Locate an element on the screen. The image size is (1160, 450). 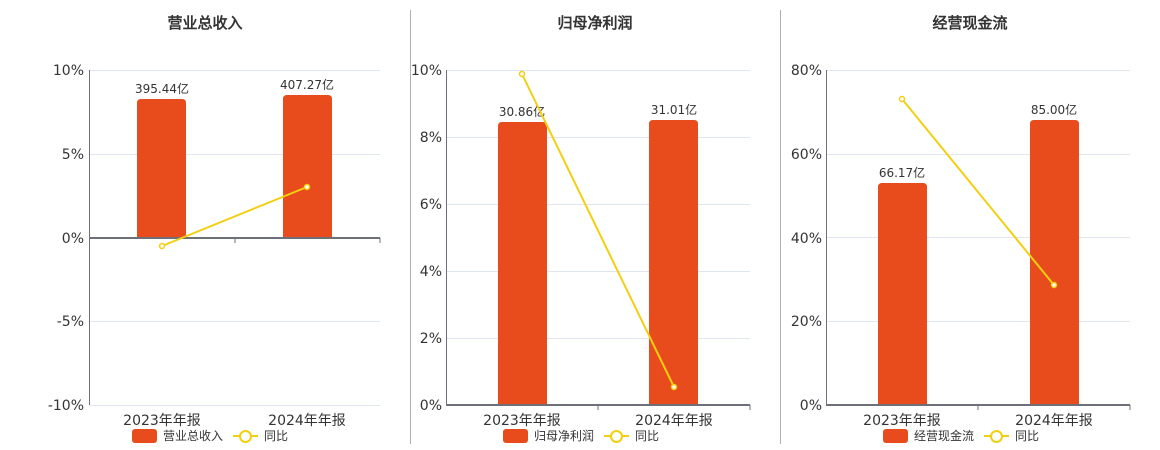
legend: 经营现金流 同比 is located at coordinates (961, 435).